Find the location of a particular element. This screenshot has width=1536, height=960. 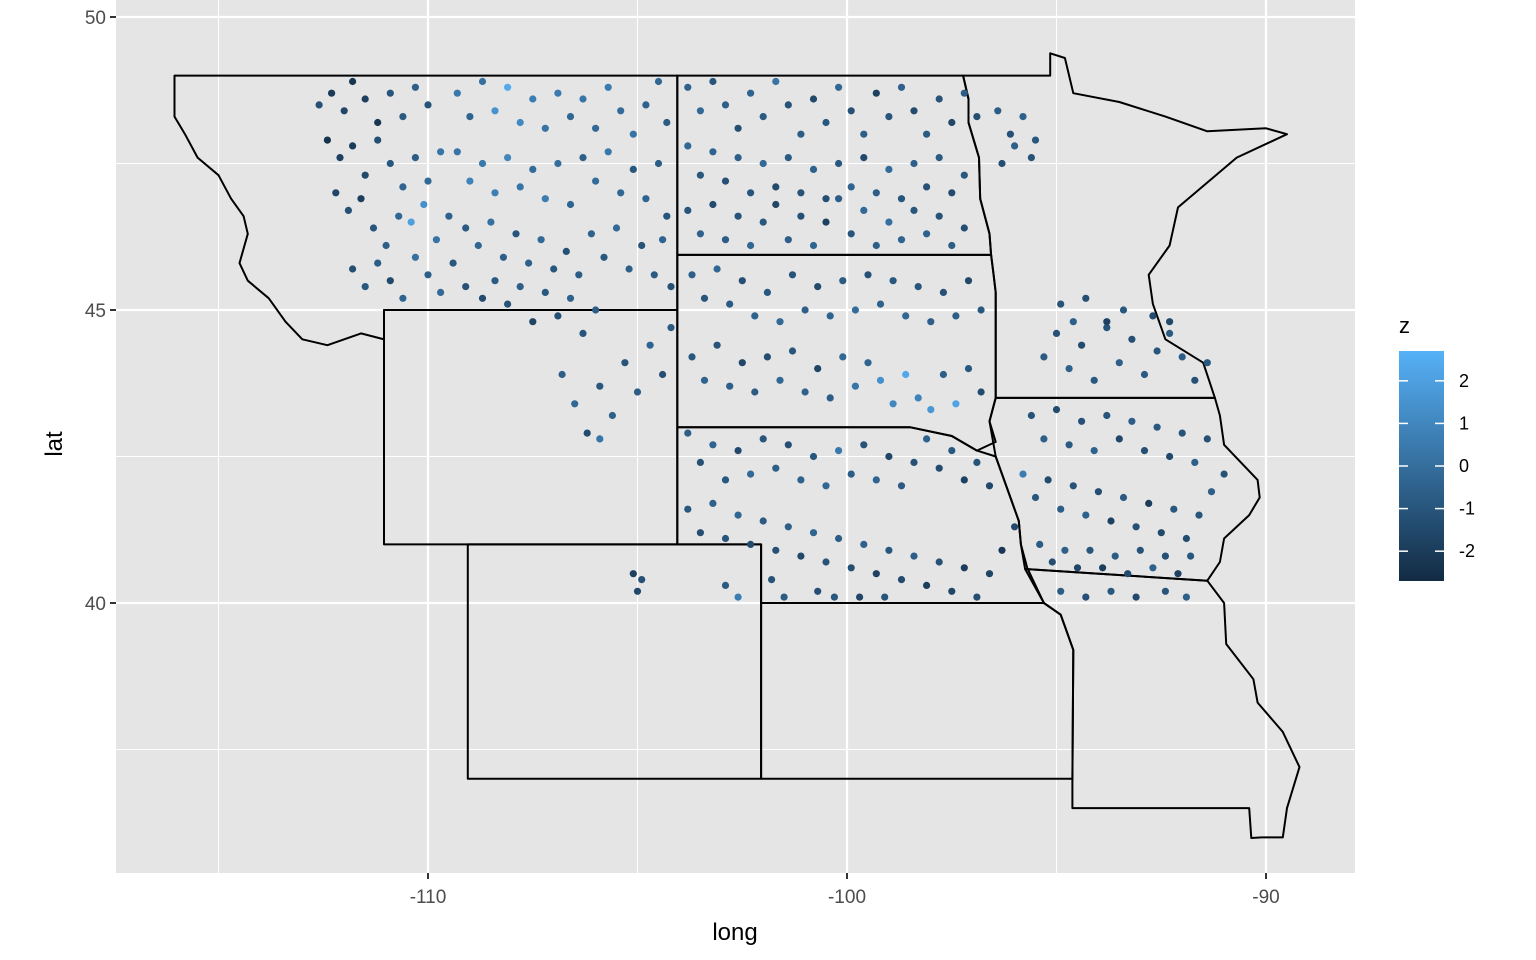

color-legend: z 2 1 0 -1 -2 is located at coordinates (1437, 447).